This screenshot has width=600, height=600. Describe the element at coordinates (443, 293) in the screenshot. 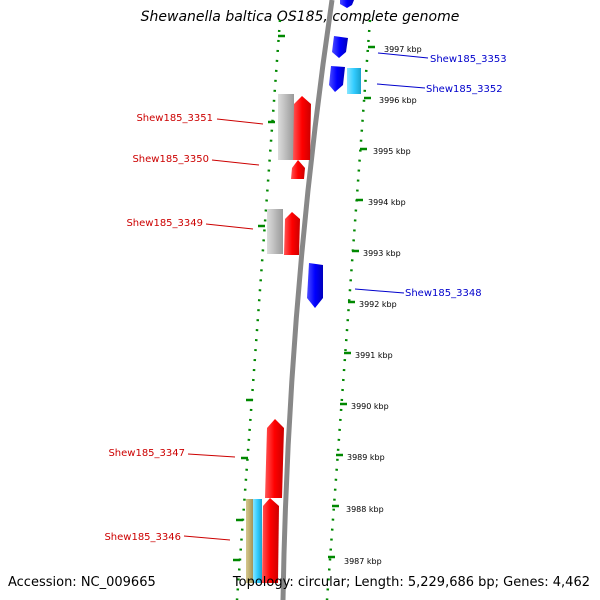

I see `gene-label-3348: Shew185_3348` at that location.